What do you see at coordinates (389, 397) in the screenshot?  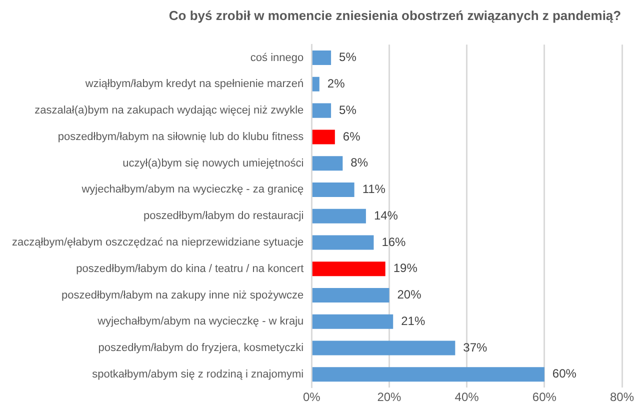 I see `x-tick-label: 20%` at bounding box center [389, 397].